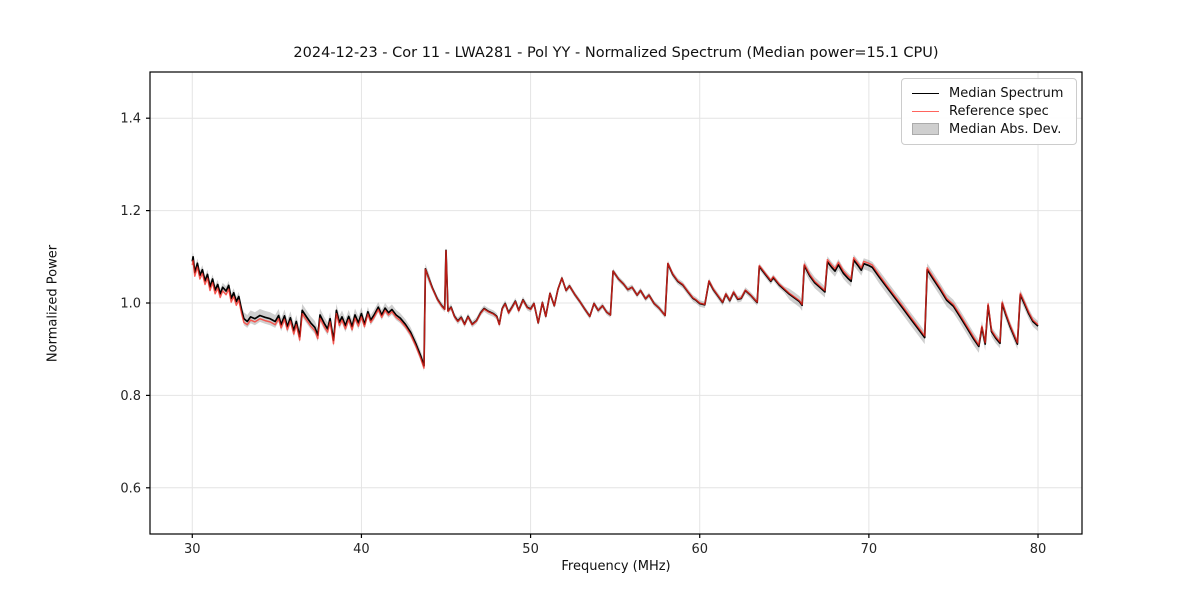  What do you see at coordinates (699, 549) in the screenshot?
I see `x-tick-label: 60` at bounding box center [699, 549].